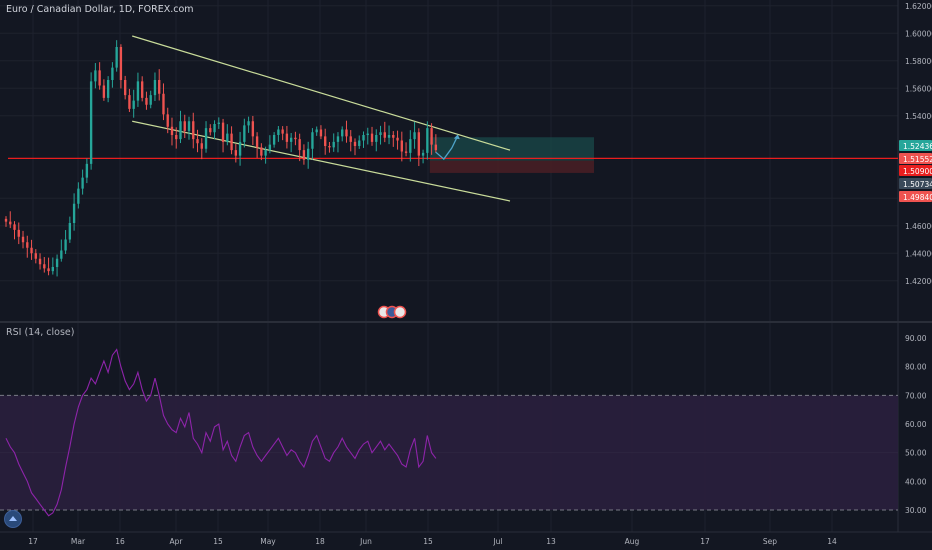  I want to click on time-axis-label: Aug, so click(632, 541).